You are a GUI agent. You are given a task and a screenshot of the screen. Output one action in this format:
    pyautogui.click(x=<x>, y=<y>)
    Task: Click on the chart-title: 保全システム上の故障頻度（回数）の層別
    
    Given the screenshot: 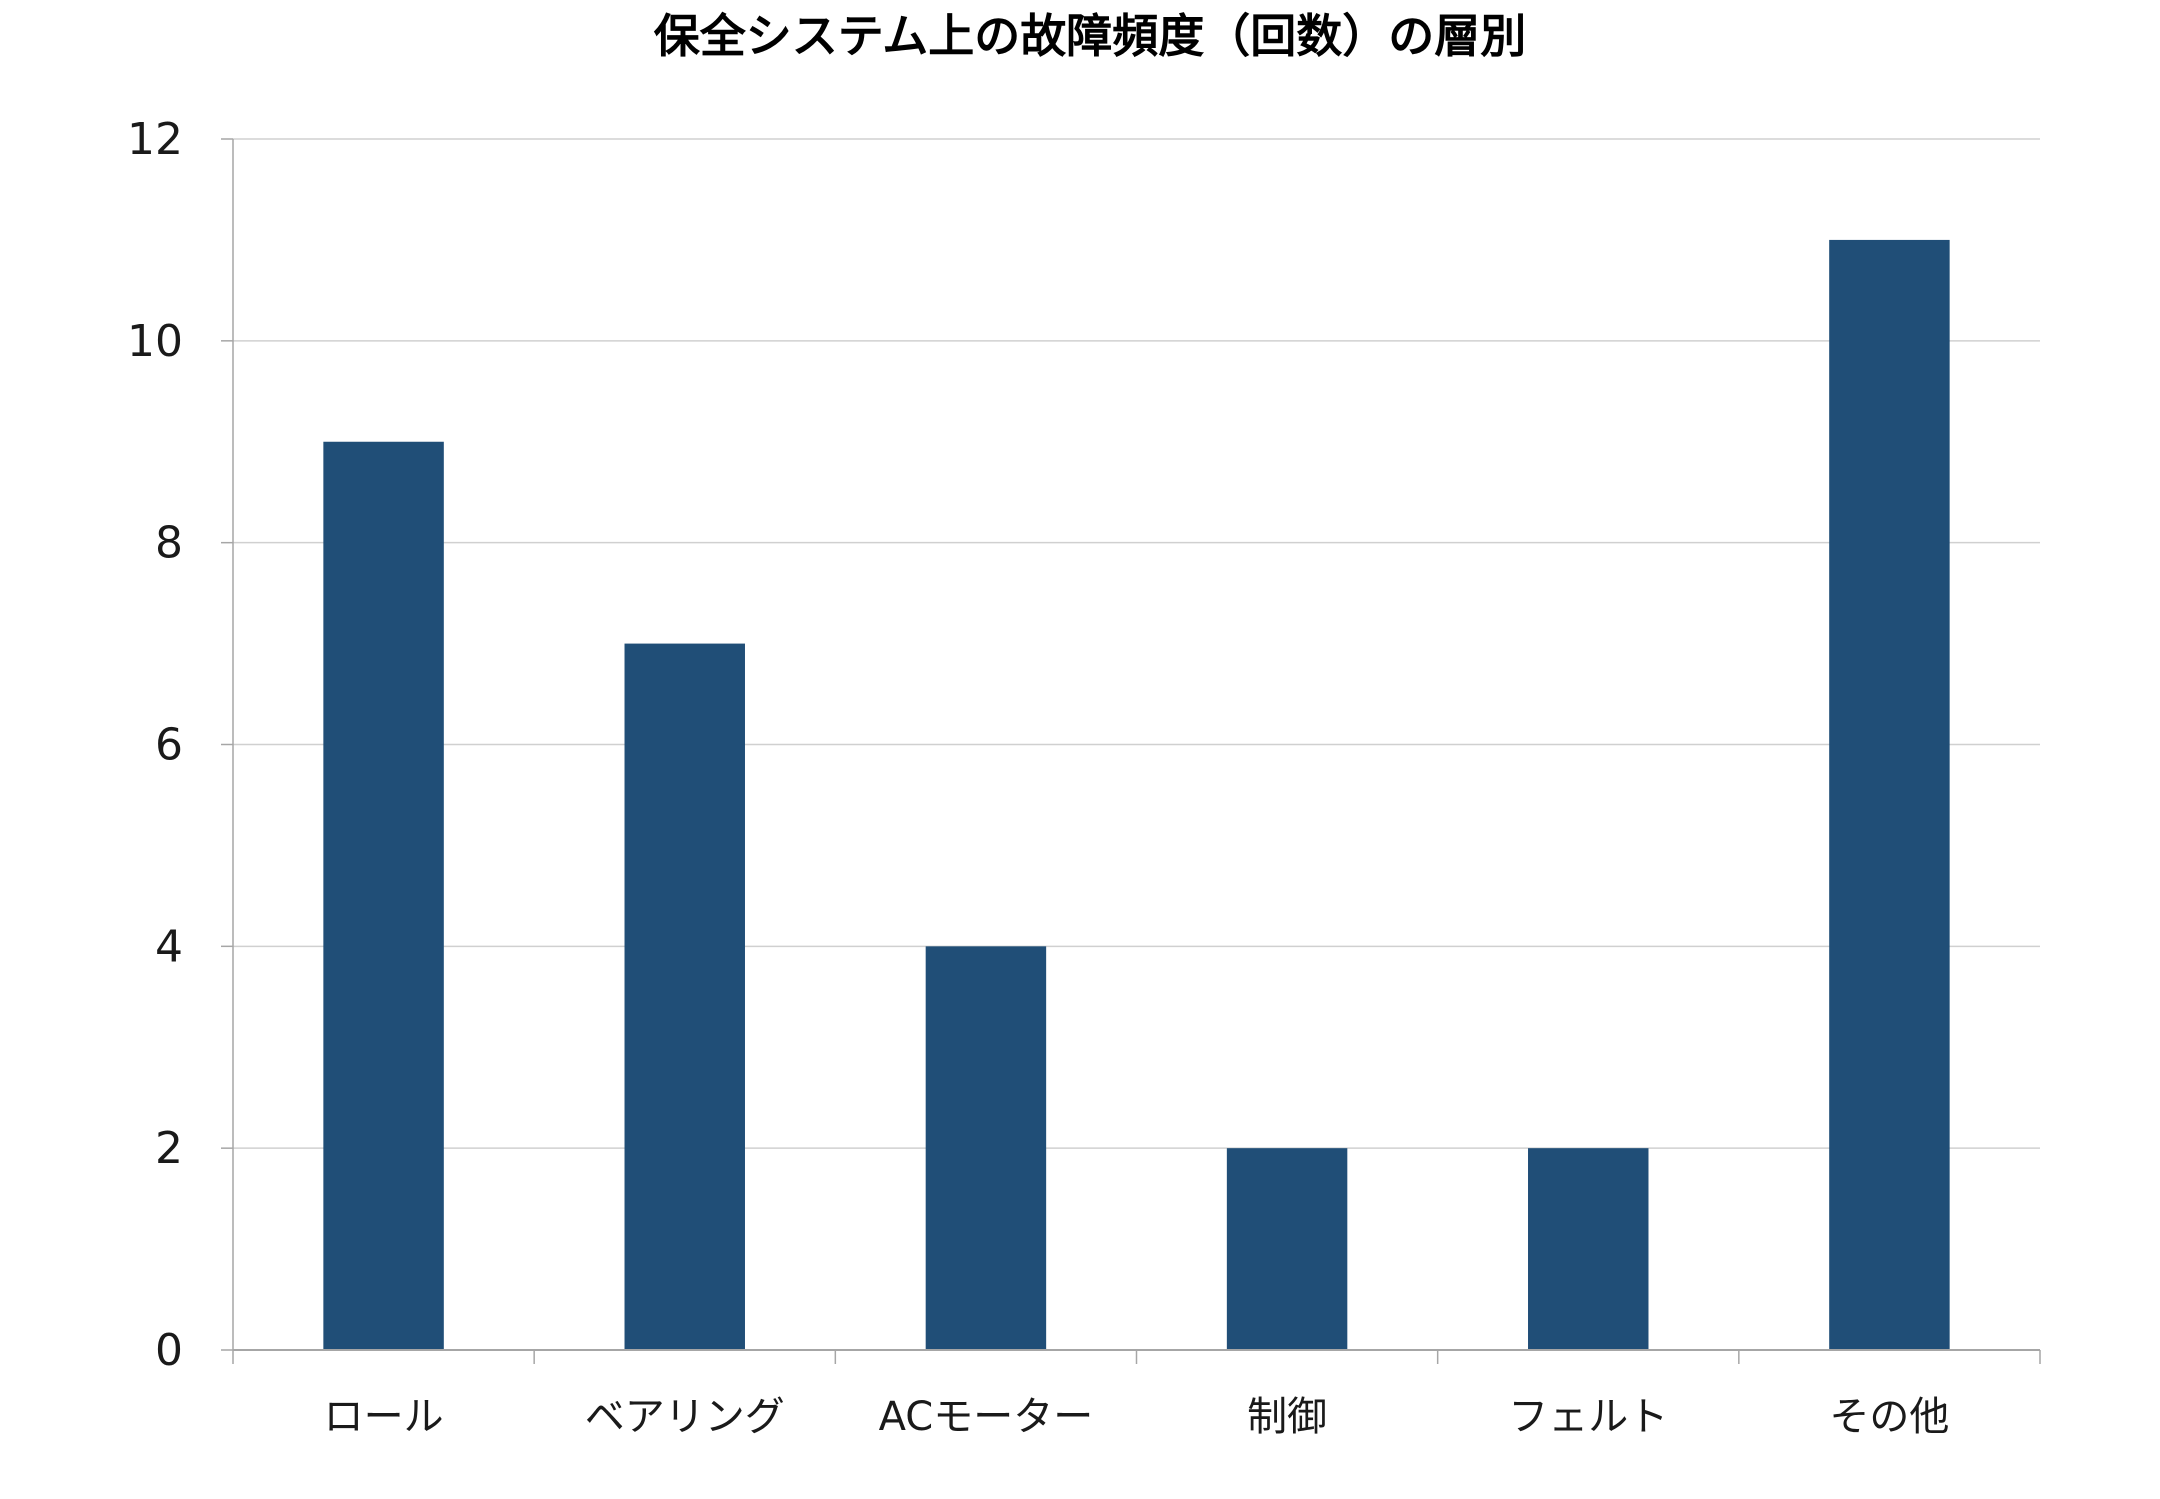 What is the action you would take?
    pyautogui.click(x=1090, y=36)
    